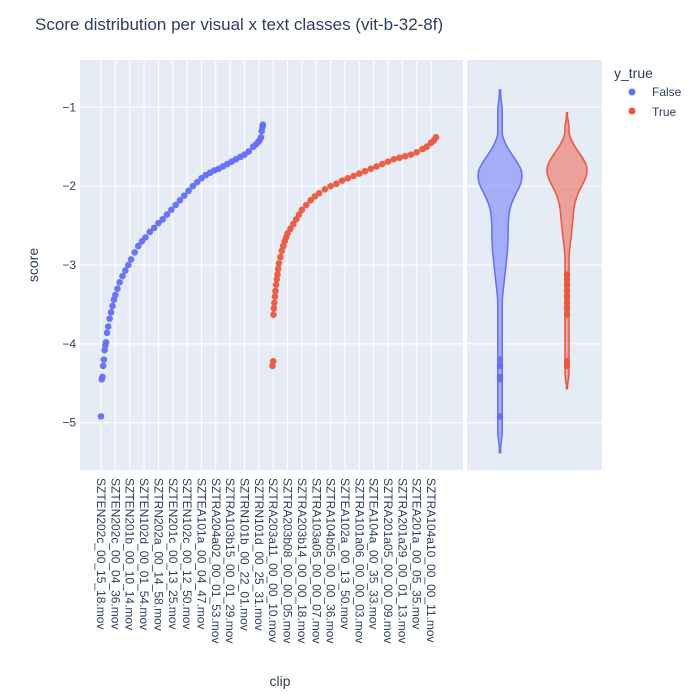 This screenshot has height=700, width=700. Describe the element at coordinates (302, 560) in the screenshot. I see `x-tick-label: SZTRA203b14_00_00_18.mov` at that location.